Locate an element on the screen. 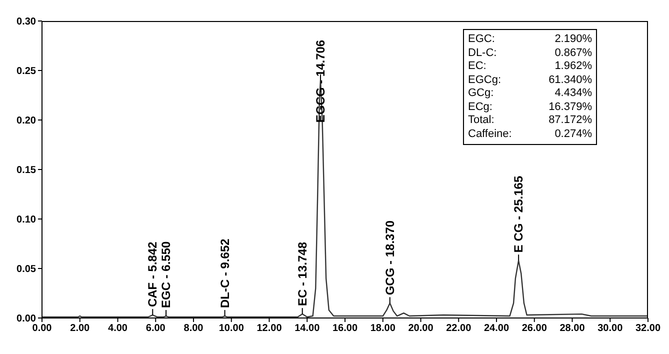  y-tick-label: 0.05 is located at coordinates (26, 270).